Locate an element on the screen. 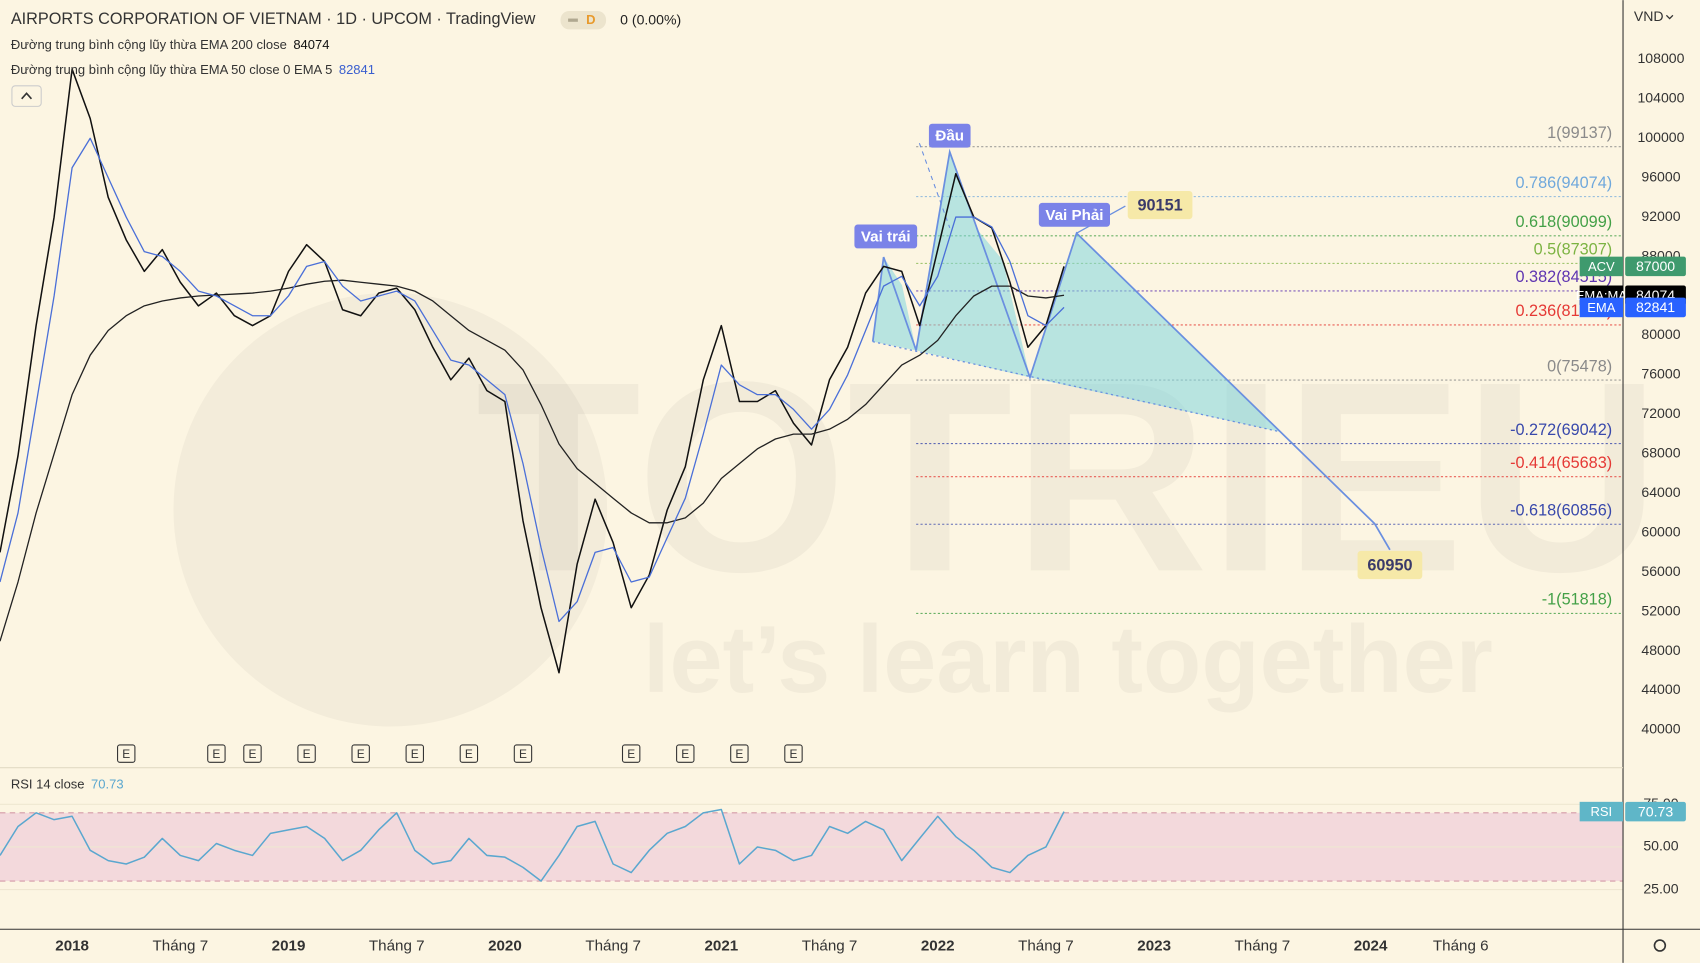 This screenshot has height=963, width=1700. y-tick-label: 76000 is located at coordinates (1660, 374).